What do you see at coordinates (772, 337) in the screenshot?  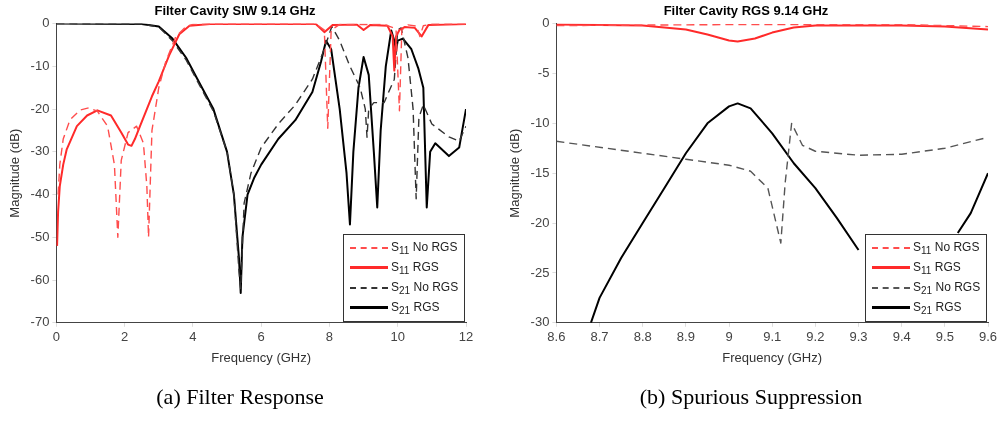 I see `x-tick-label: 9.1` at bounding box center [772, 337].